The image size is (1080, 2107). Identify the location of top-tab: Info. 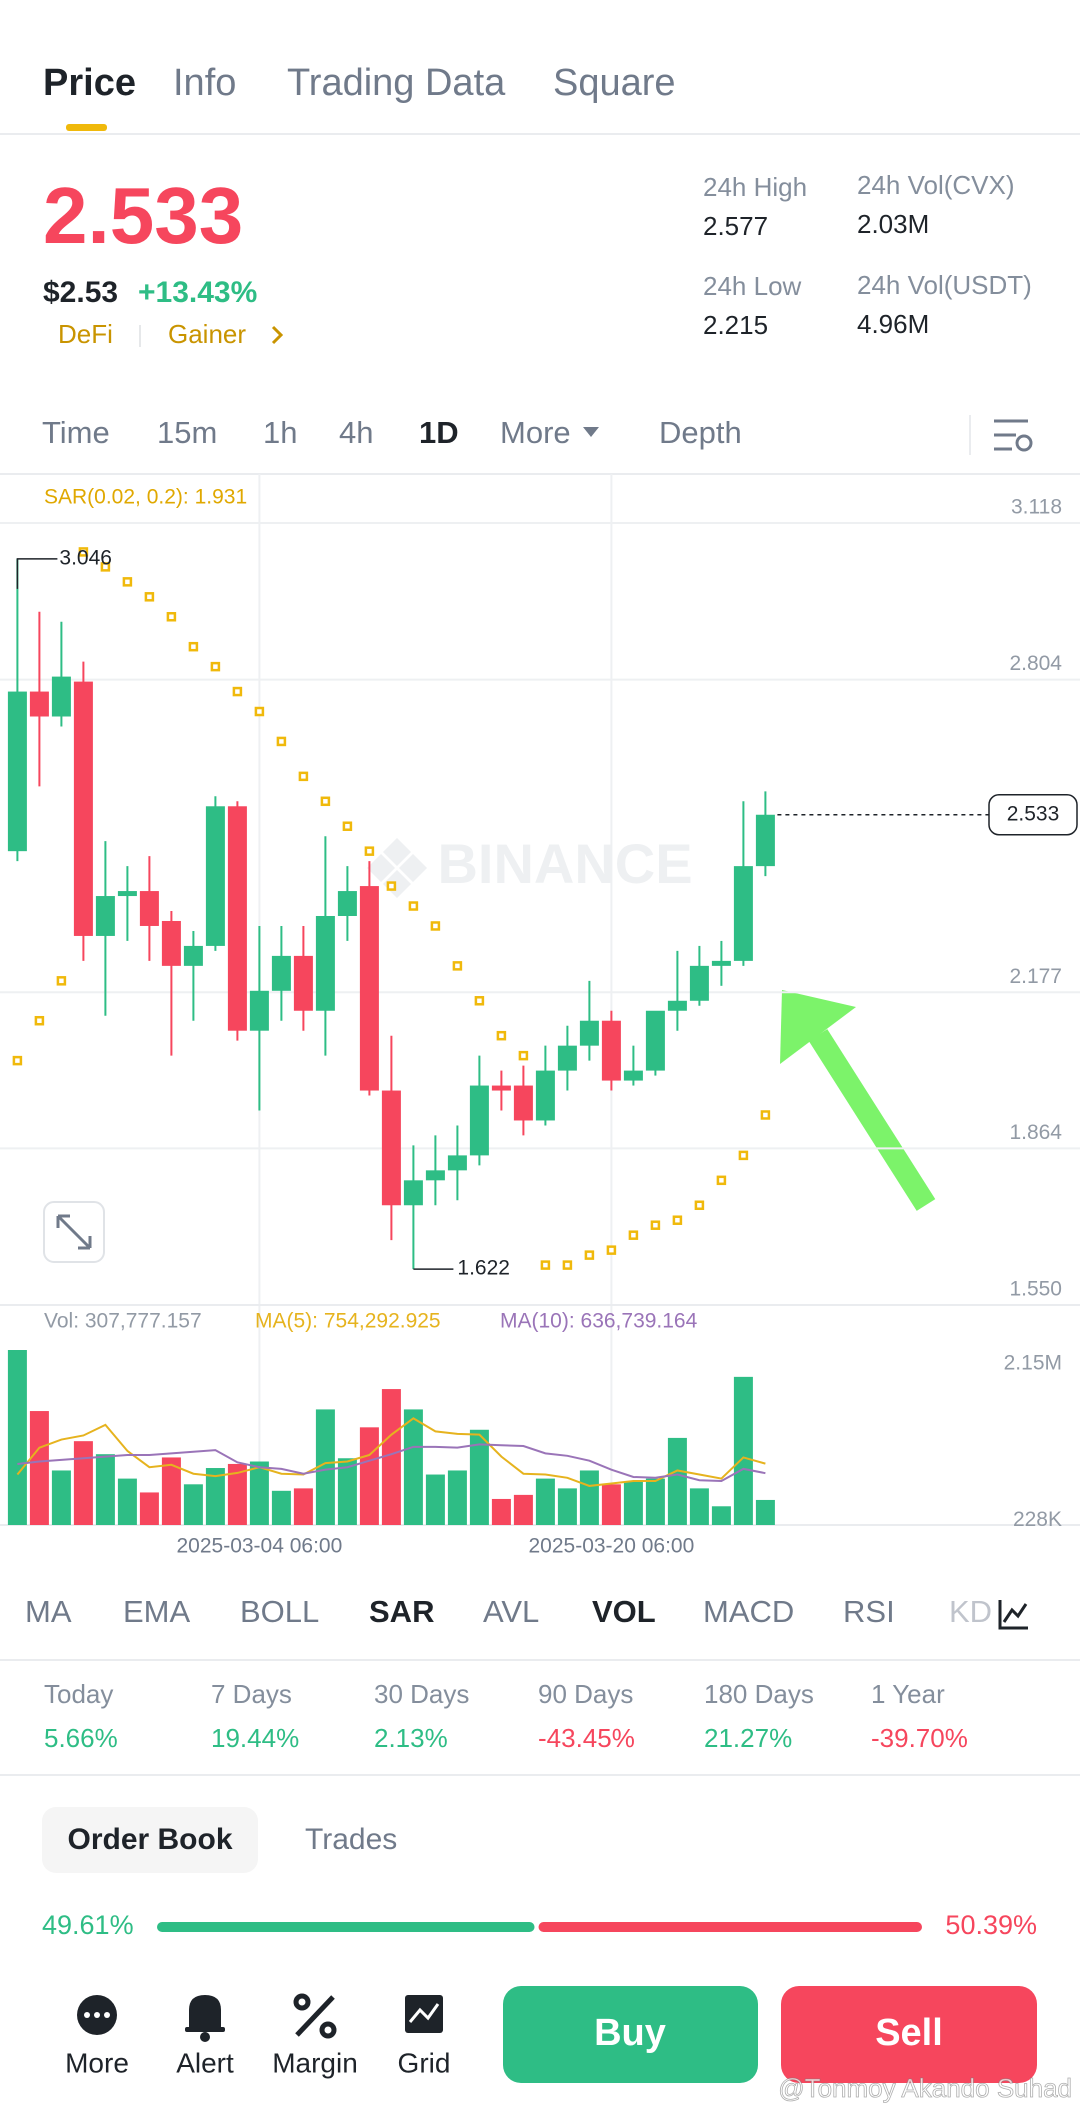
(204, 83).